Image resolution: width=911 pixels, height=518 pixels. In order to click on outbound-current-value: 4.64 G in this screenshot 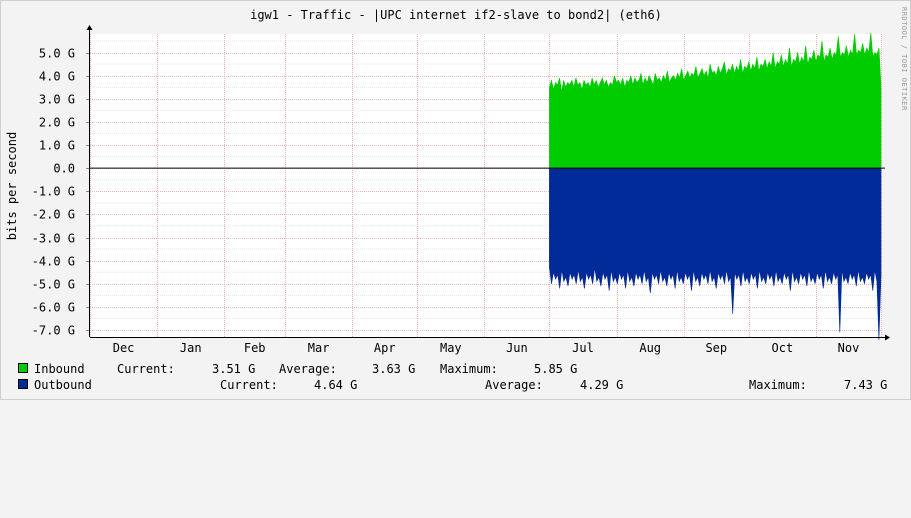, I will do `click(336, 385)`.